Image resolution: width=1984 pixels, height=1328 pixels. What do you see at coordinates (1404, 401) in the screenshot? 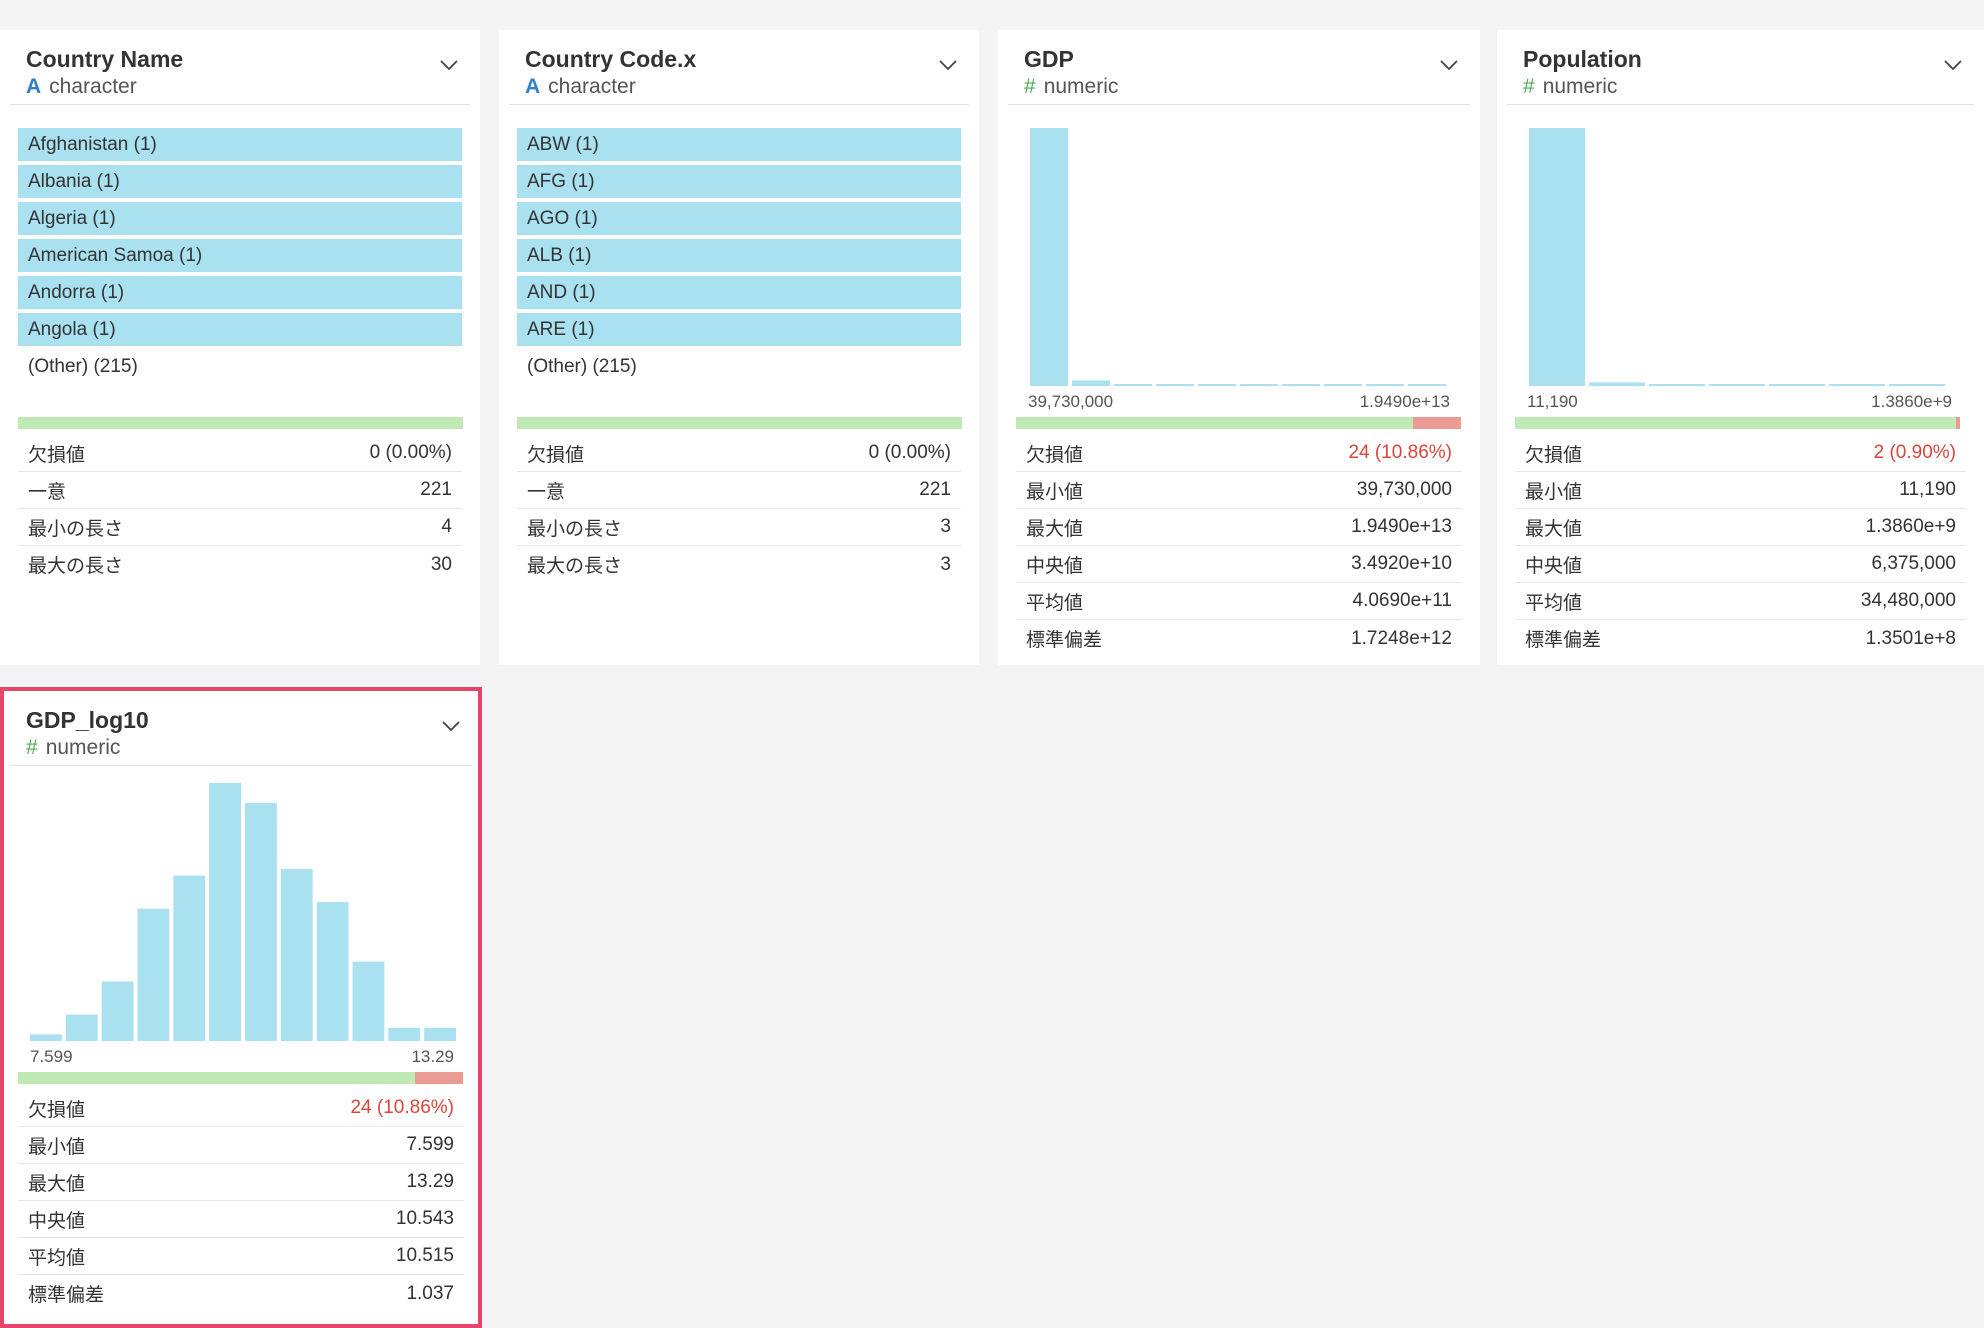
I see `axis-max-label: 1.9490e+13` at bounding box center [1404, 401].